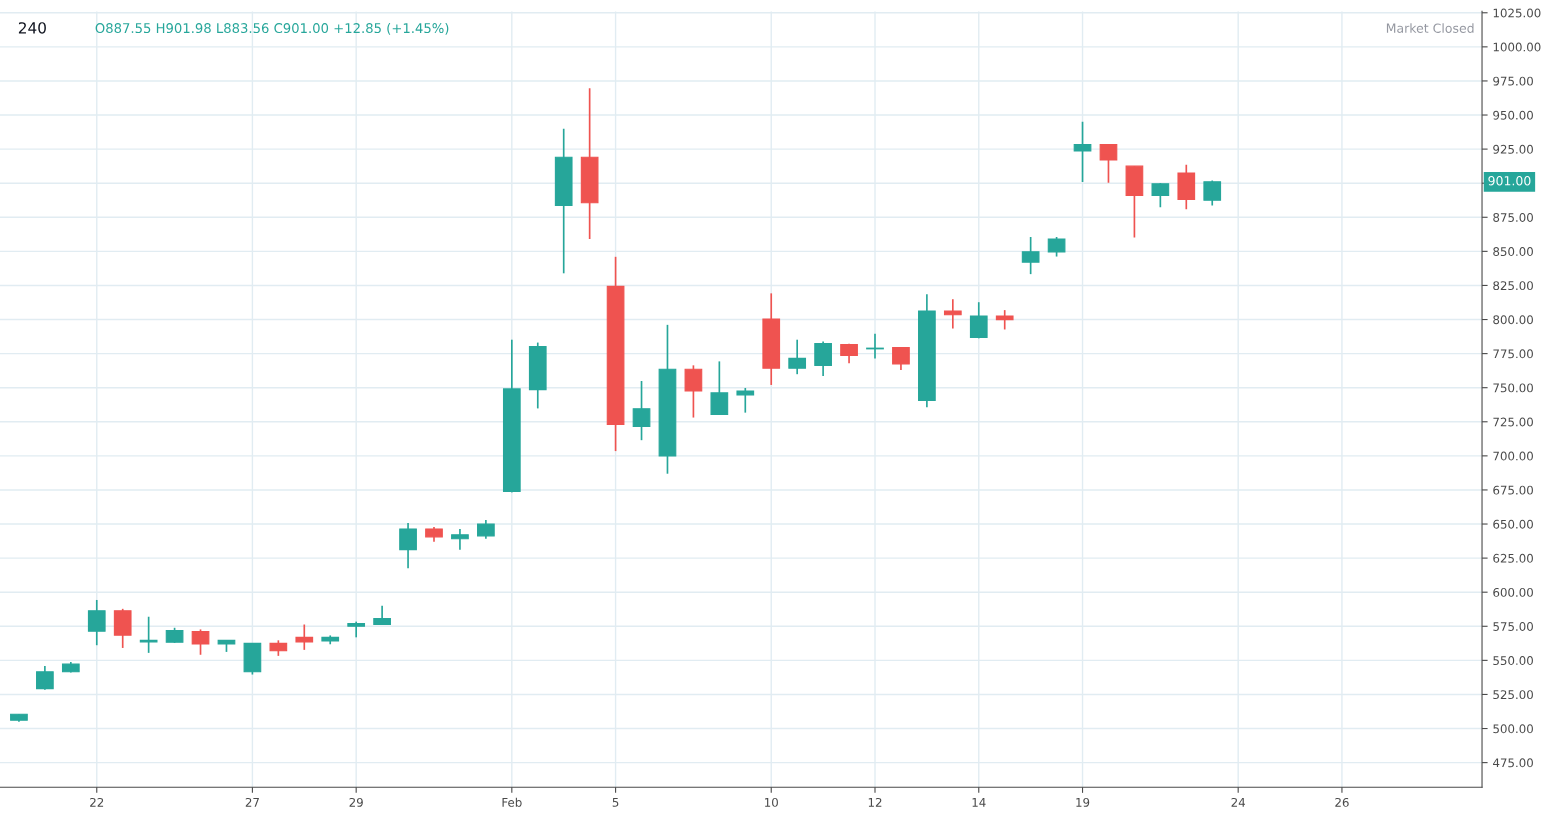 The image size is (1547, 815). I want to click on x-tick-label: 19, so click(1083, 802).